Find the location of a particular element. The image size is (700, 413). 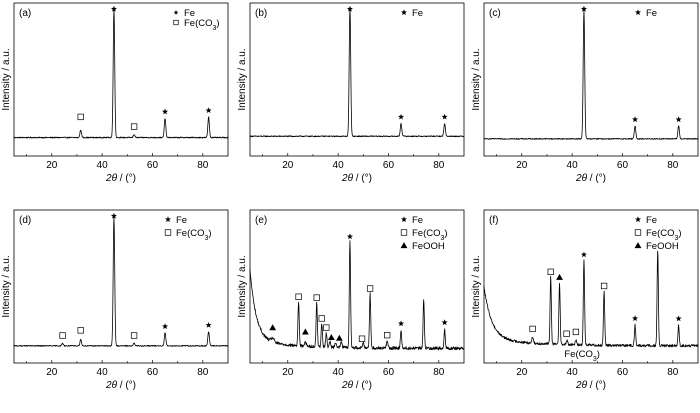

panel-label: (a) is located at coordinates (25, 13).